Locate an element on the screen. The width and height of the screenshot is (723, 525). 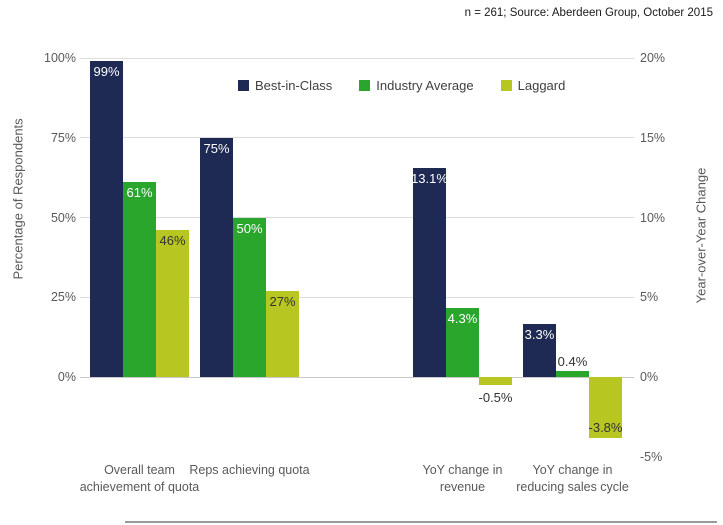
legend-label: Laggard is located at coordinates (541, 85).